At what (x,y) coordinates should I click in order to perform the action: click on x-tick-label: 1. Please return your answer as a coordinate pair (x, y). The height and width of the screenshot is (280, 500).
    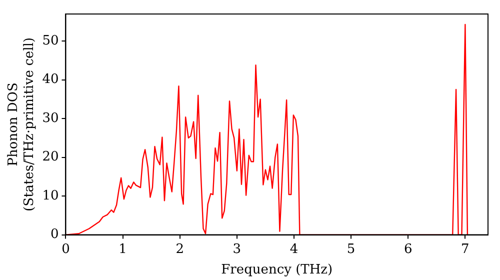
    Looking at the image, I should click on (122, 249).